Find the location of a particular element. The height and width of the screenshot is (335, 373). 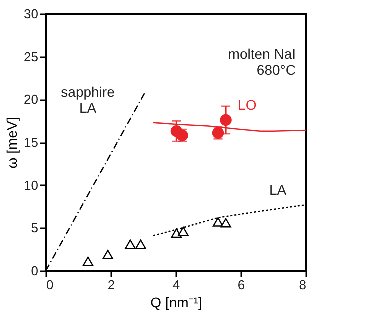

y-tick-label: 0 is located at coordinates (34, 271).